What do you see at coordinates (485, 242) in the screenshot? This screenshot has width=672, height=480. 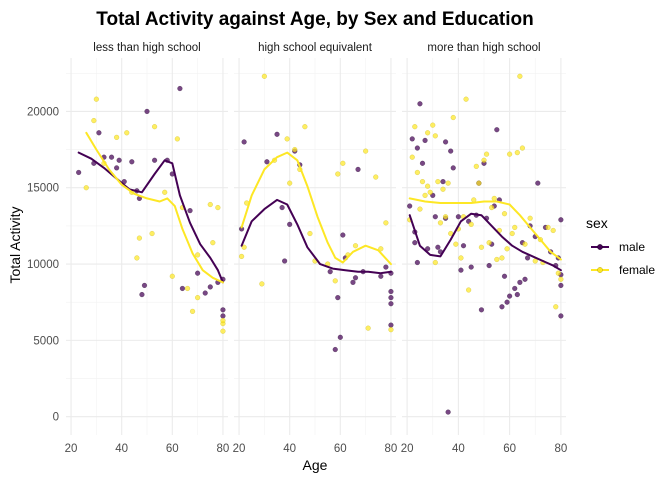 I see `male-smooth-line` at bounding box center [485, 242].